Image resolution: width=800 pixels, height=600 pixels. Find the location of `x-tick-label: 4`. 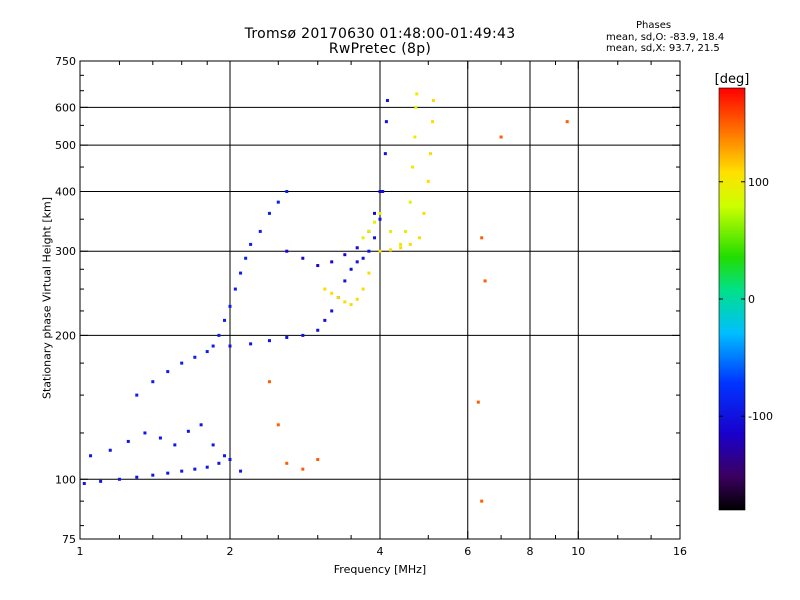

x-tick-label: 4 is located at coordinates (380, 551).